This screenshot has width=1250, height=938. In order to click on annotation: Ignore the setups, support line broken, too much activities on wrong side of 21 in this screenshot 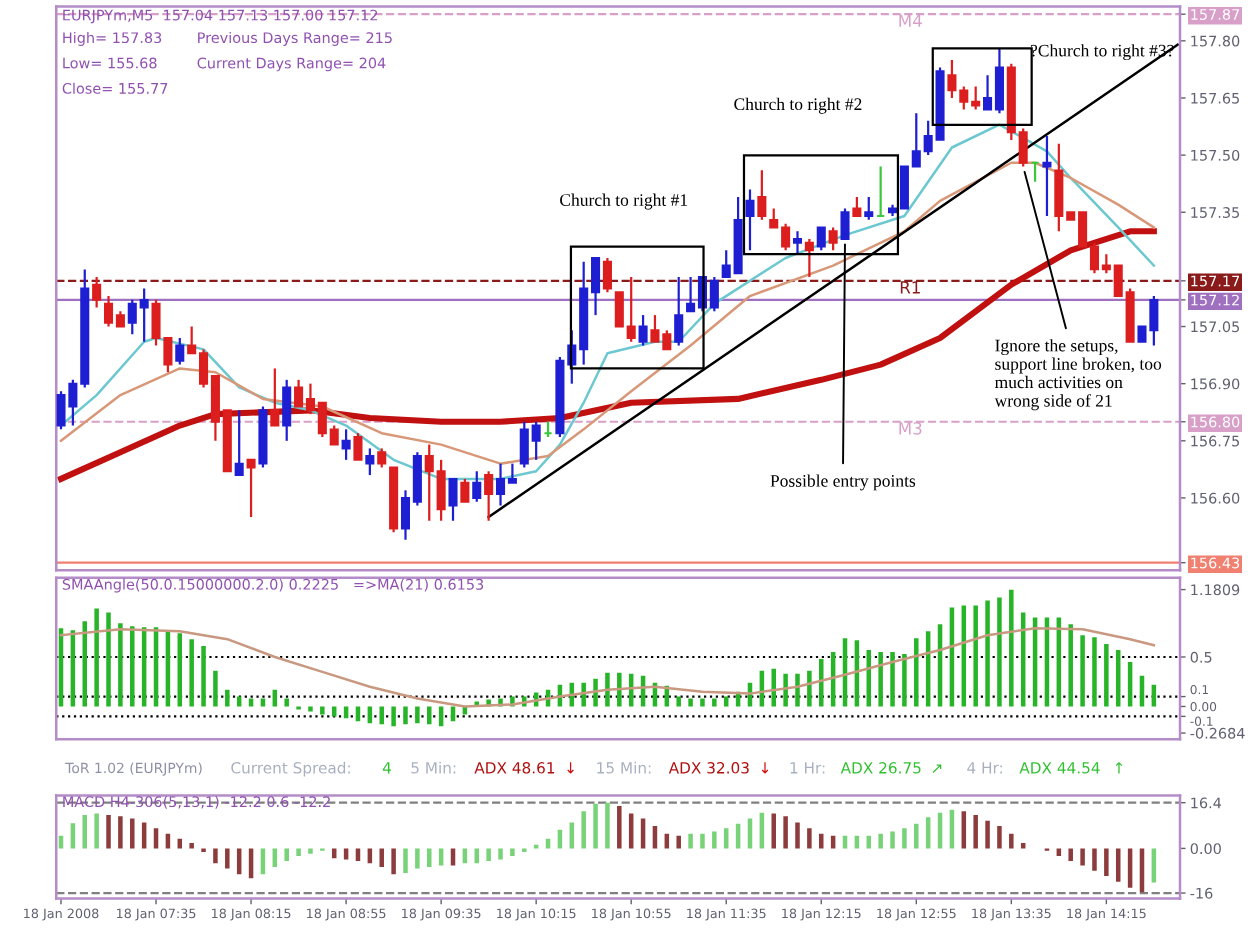, I will do `click(1078, 375)`.